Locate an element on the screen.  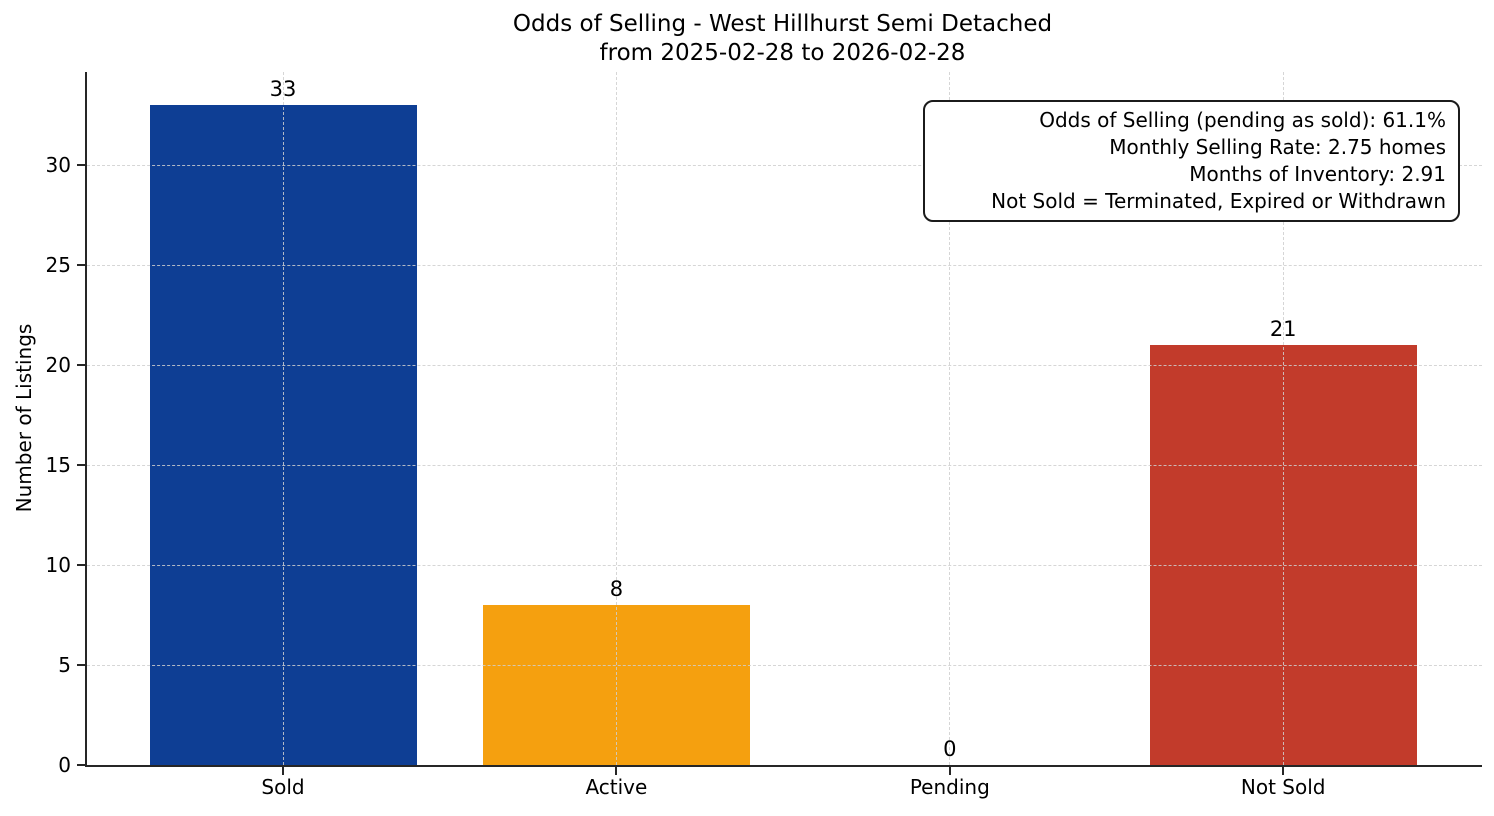
x-tick-label-pending: Pending is located at coordinates (949, 787).